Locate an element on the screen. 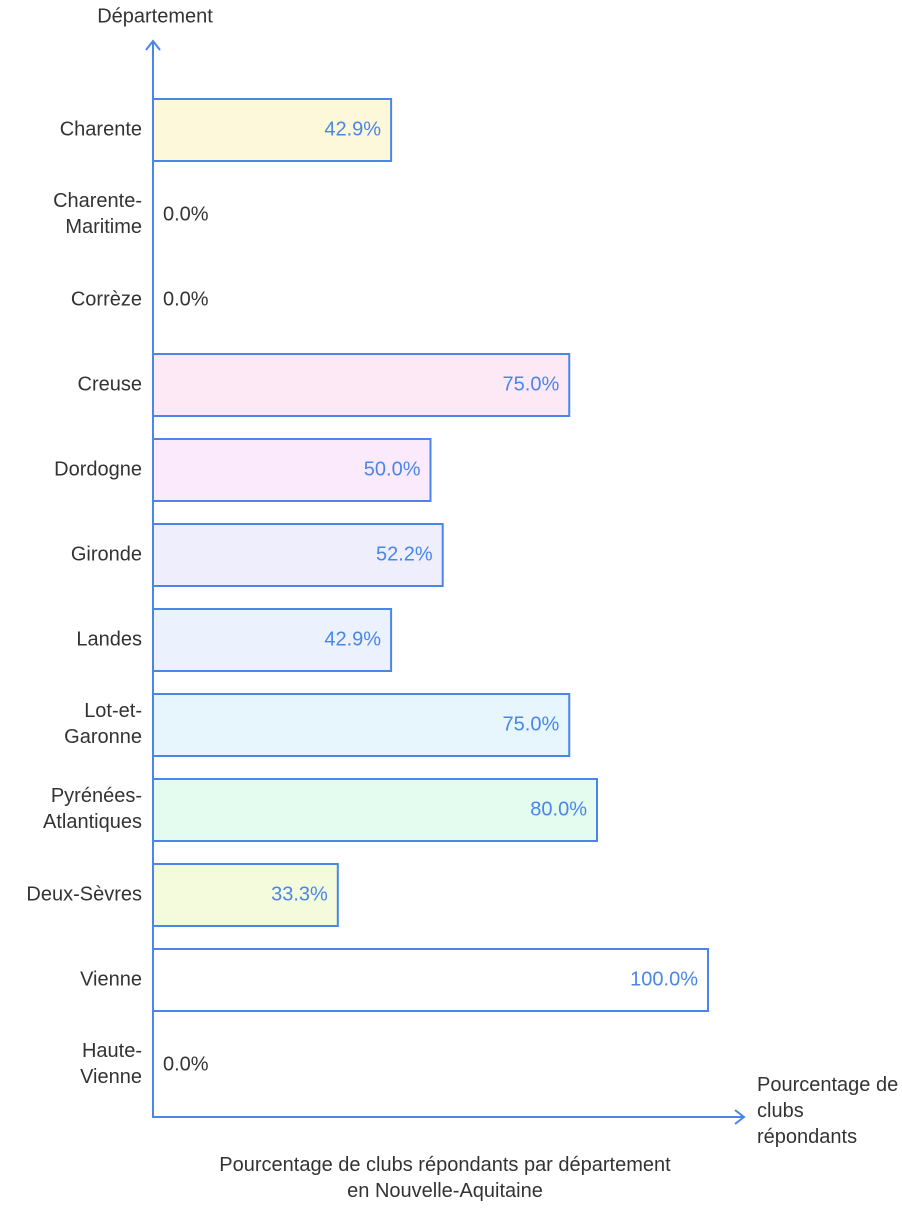  x-axis-label: Pourcentage de clubs répondants is located at coordinates (828, 1111).